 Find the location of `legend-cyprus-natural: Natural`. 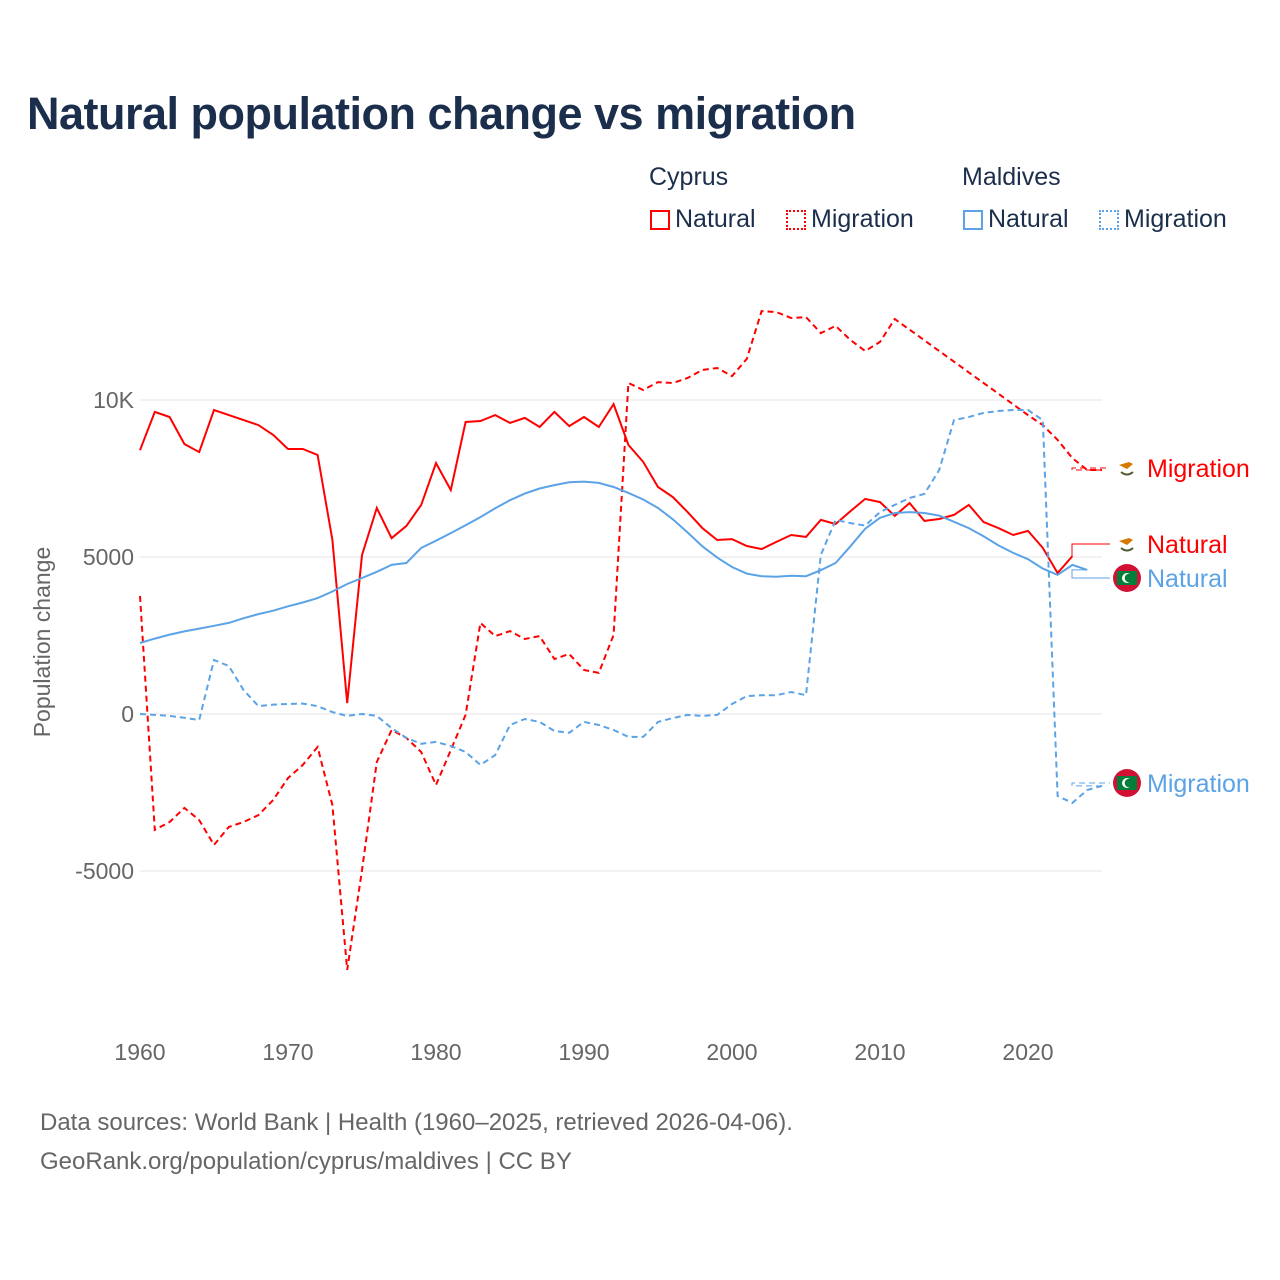

legend-cyprus-natural: Natural is located at coordinates (703, 219).